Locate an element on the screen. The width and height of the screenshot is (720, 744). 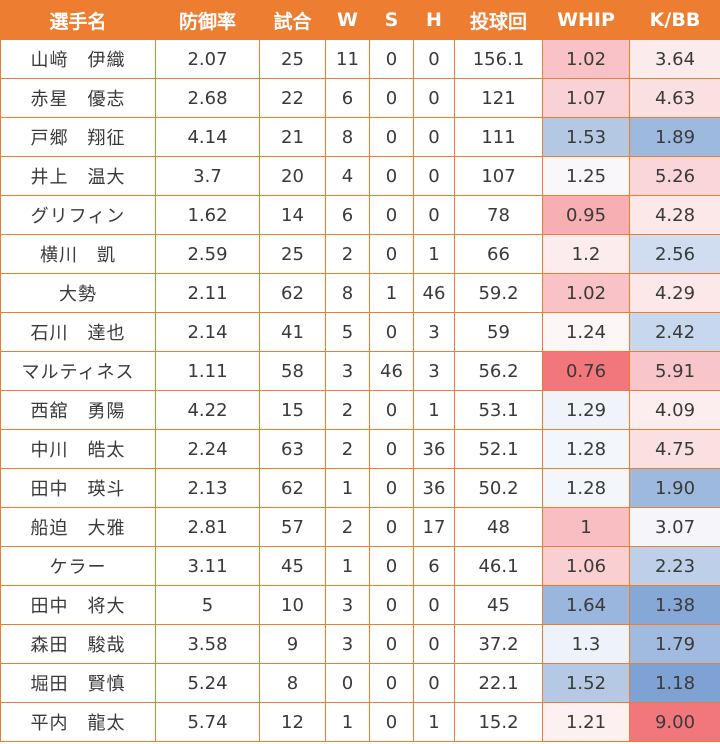
whip-cell: 1.28 is located at coordinates (586, 449).